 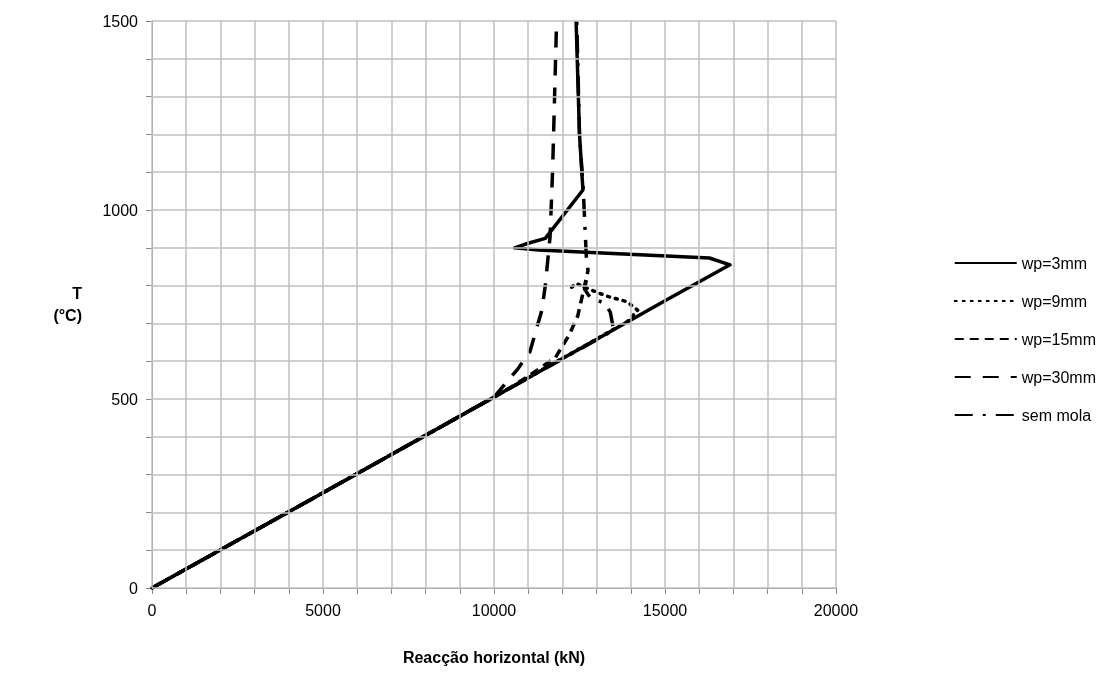 I want to click on y-tick-label: 500, so click(x=125, y=399).